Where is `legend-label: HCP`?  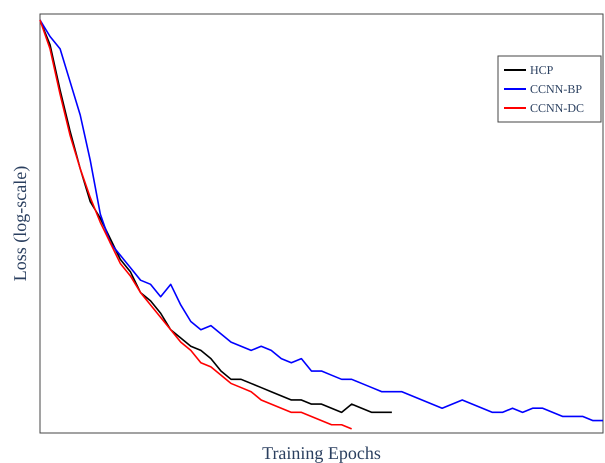
legend-label: HCP is located at coordinates (542, 70).